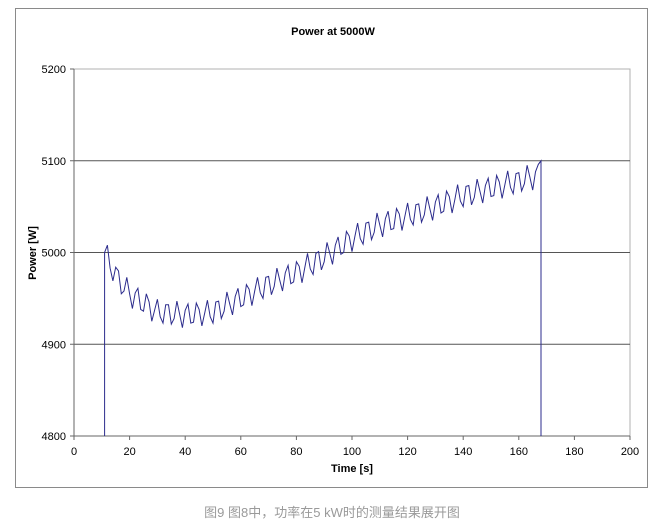 The height and width of the screenshot is (531, 664). What do you see at coordinates (333, 32) in the screenshot?
I see `chart-title: Power at 5000W` at bounding box center [333, 32].